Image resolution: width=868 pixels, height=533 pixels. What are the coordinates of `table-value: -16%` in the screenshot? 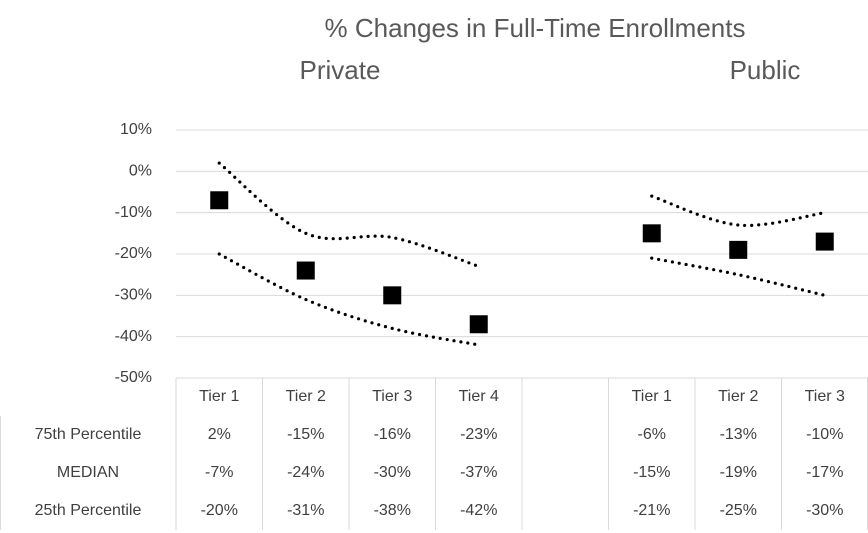 It's located at (392, 434).